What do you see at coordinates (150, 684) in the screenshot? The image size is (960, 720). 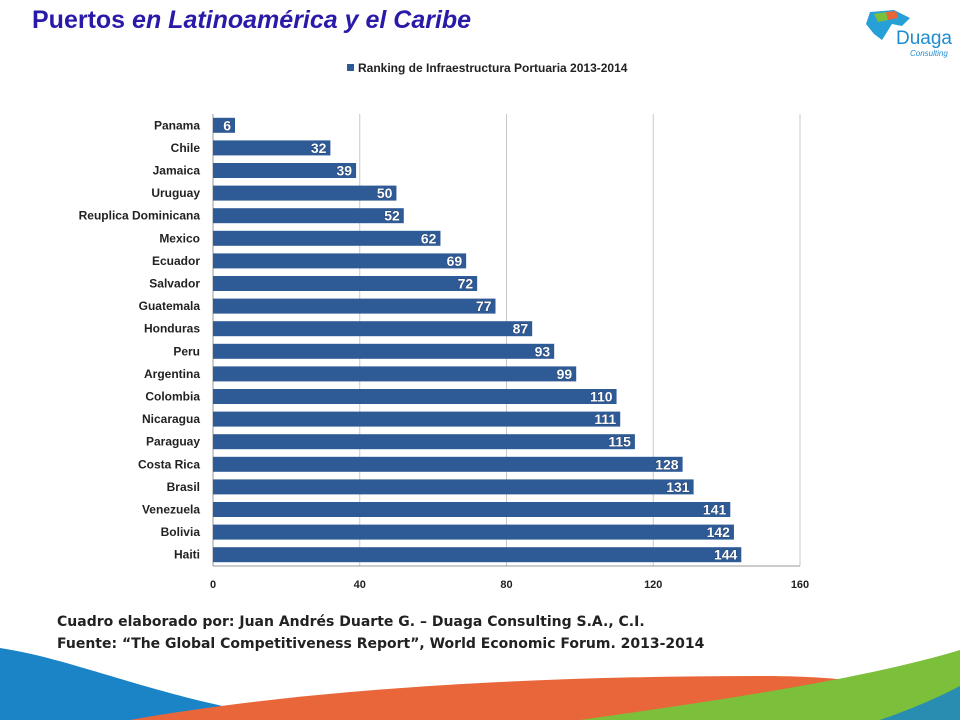 I see `wave-blue` at bounding box center [150, 684].